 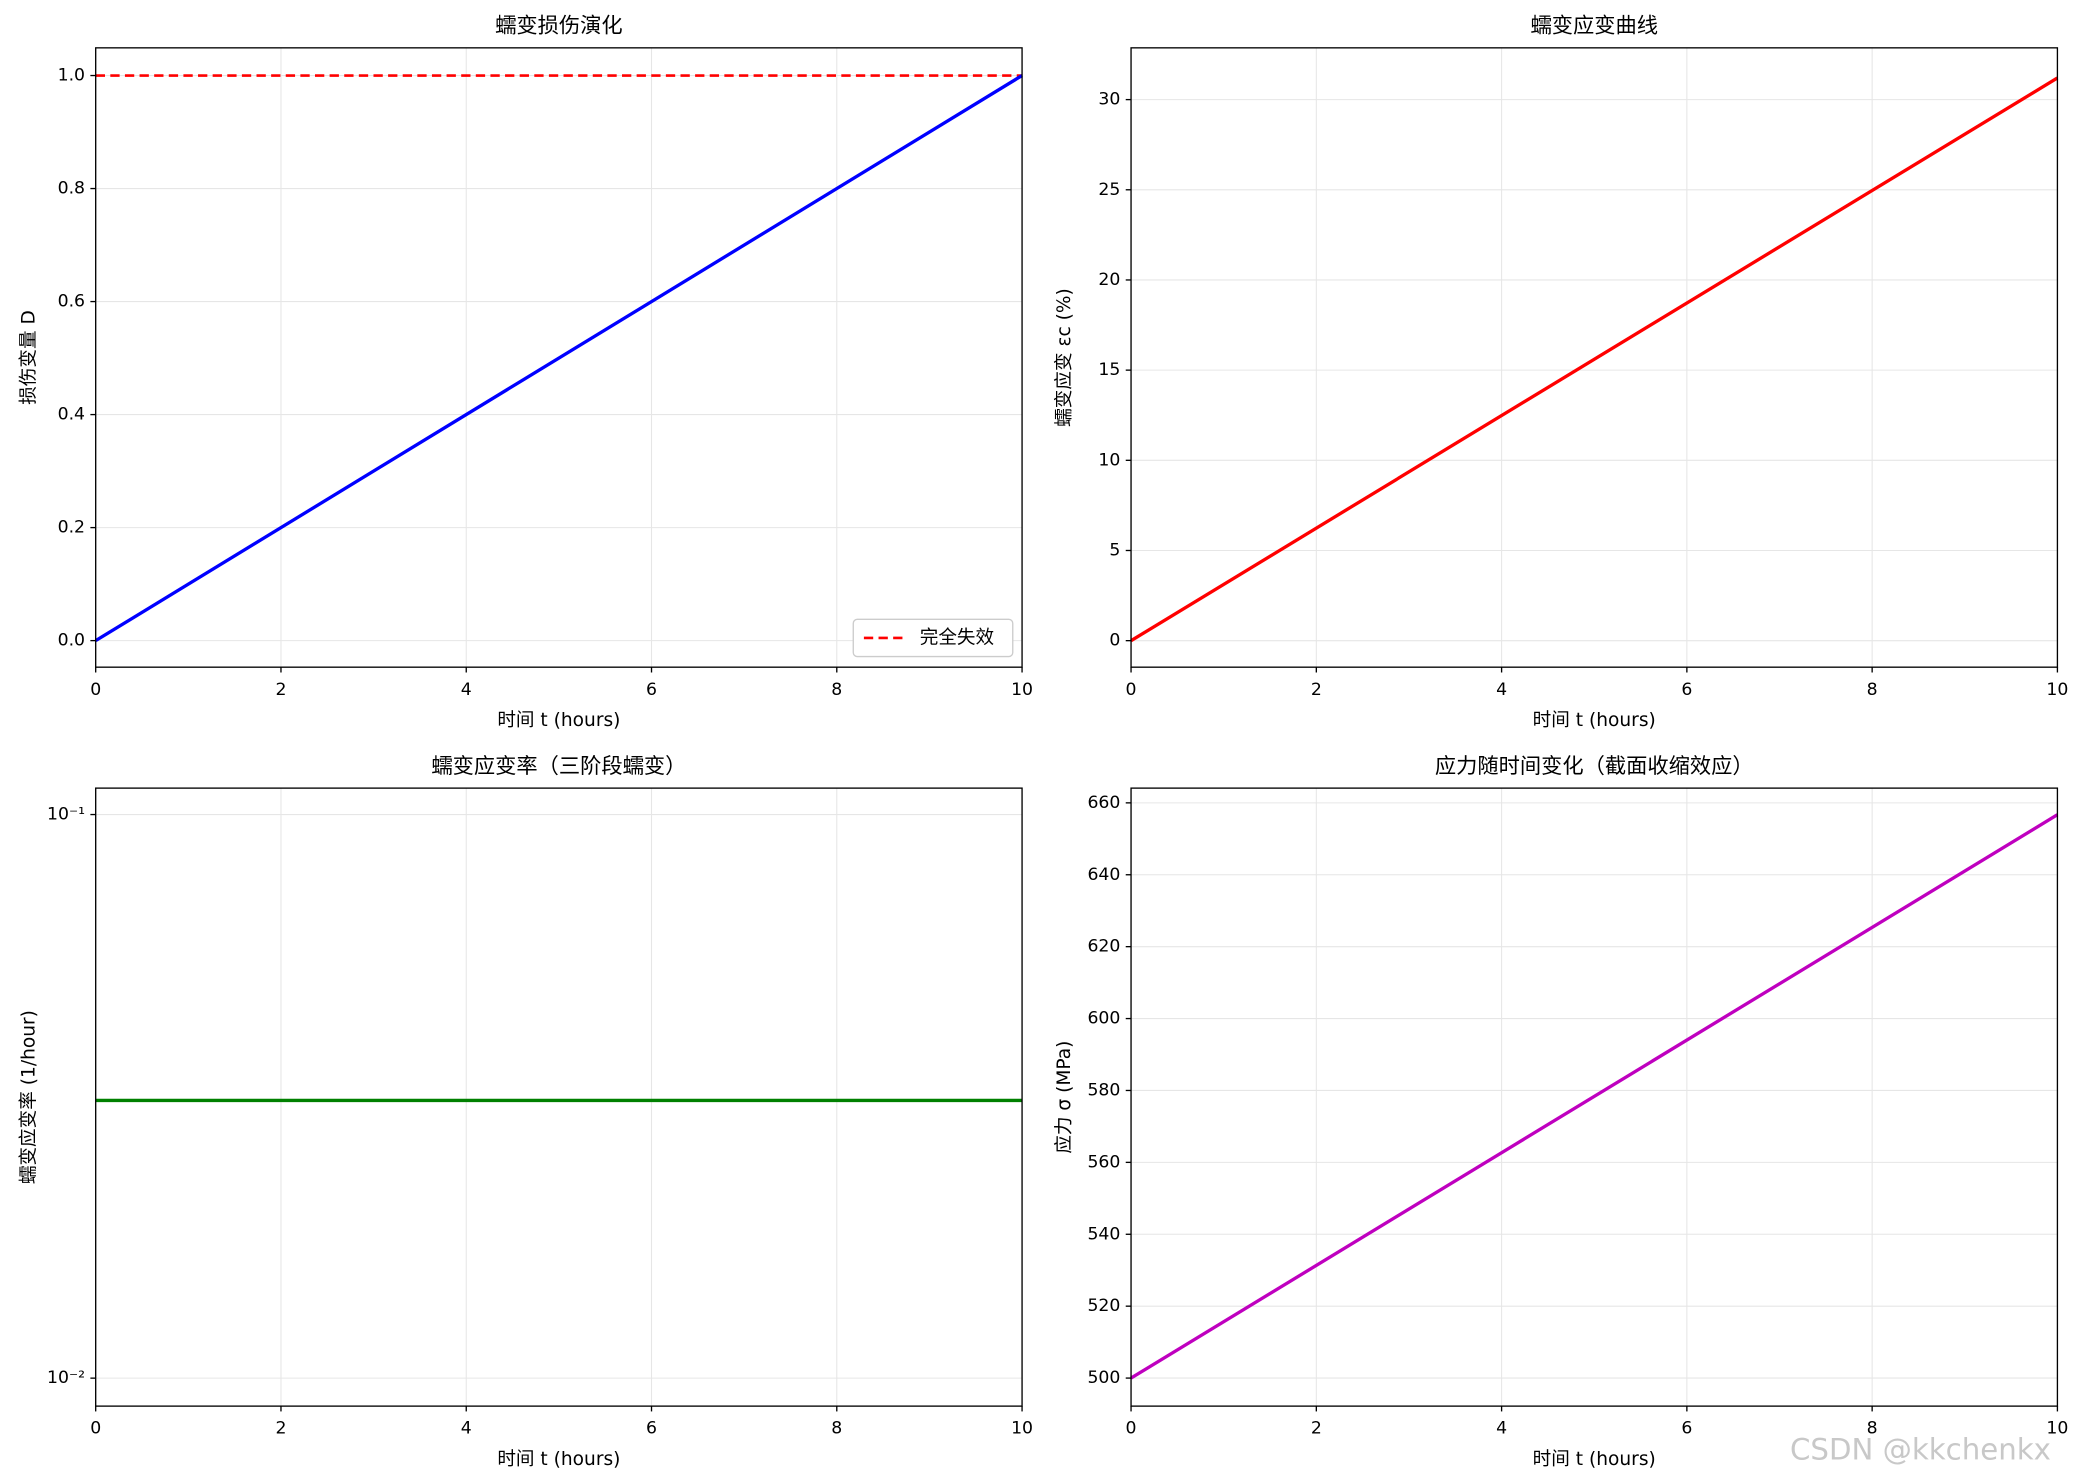 I want to click on y-tick-label: 10⁻², so click(x=66, y=1378).